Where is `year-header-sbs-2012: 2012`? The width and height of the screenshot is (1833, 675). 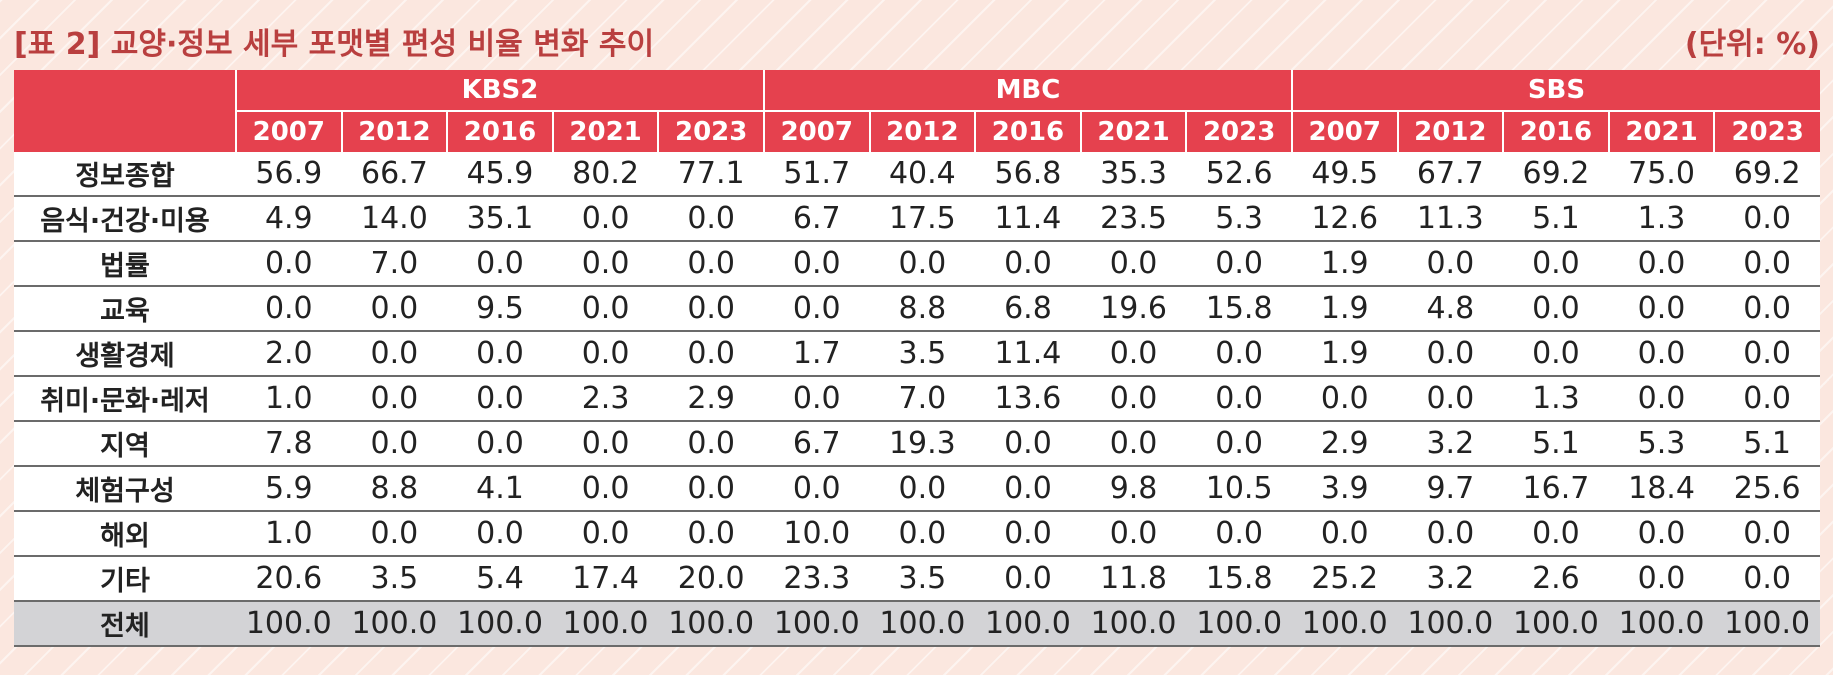
year-header-sbs-2012: 2012 is located at coordinates (1450, 131).